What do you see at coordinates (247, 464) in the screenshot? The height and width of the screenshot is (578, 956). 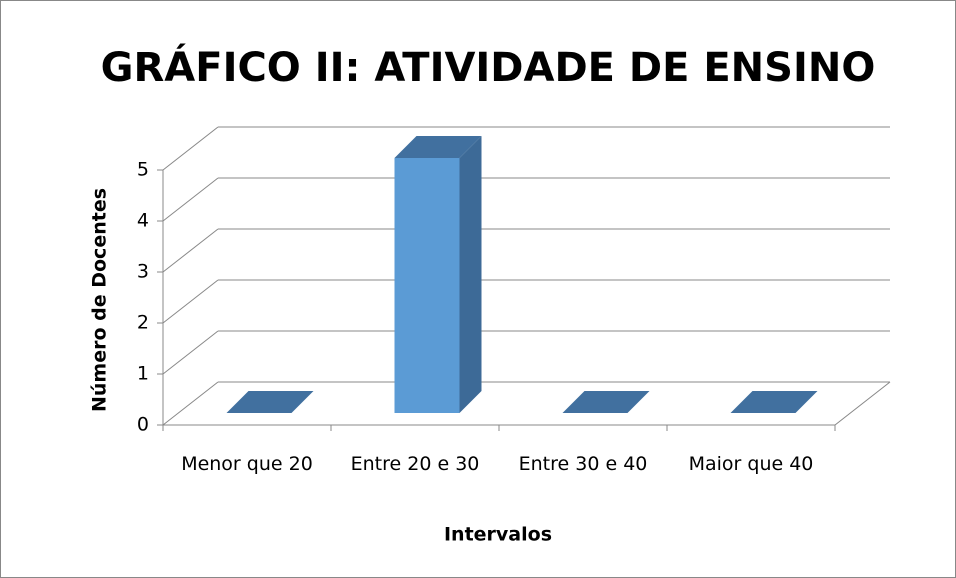 I see `x-tick-label: Menor que 20` at bounding box center [247, 464].